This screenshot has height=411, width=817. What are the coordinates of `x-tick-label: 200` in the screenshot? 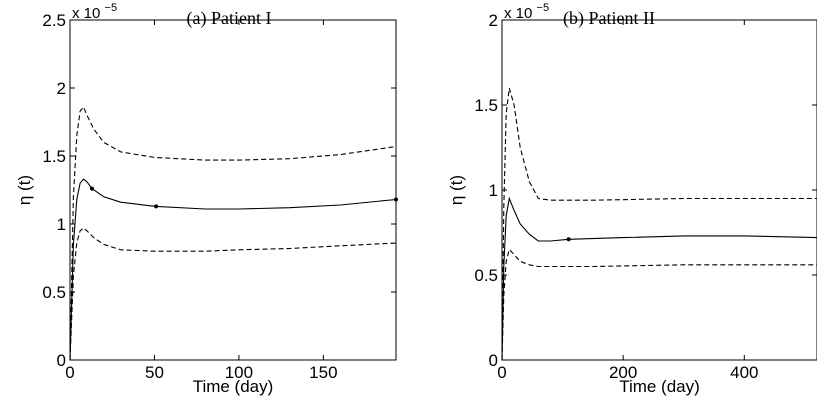 It's located at (623, 372).